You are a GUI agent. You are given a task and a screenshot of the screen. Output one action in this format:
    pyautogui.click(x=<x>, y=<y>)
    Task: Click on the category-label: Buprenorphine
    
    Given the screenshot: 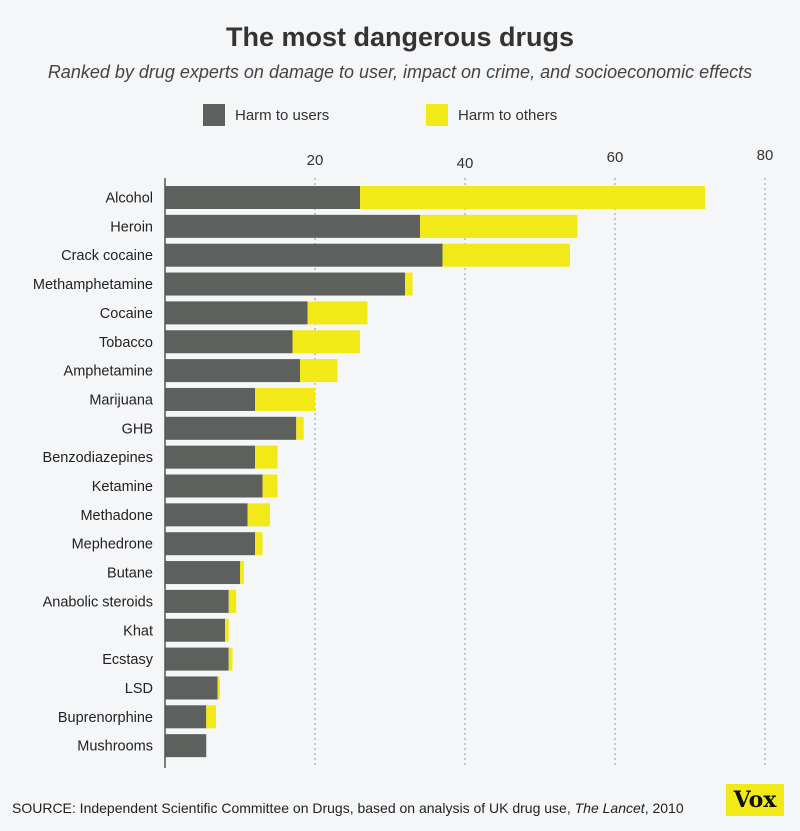 What is the action you would take?
    pyautogui.click(x=105, y=718)
    